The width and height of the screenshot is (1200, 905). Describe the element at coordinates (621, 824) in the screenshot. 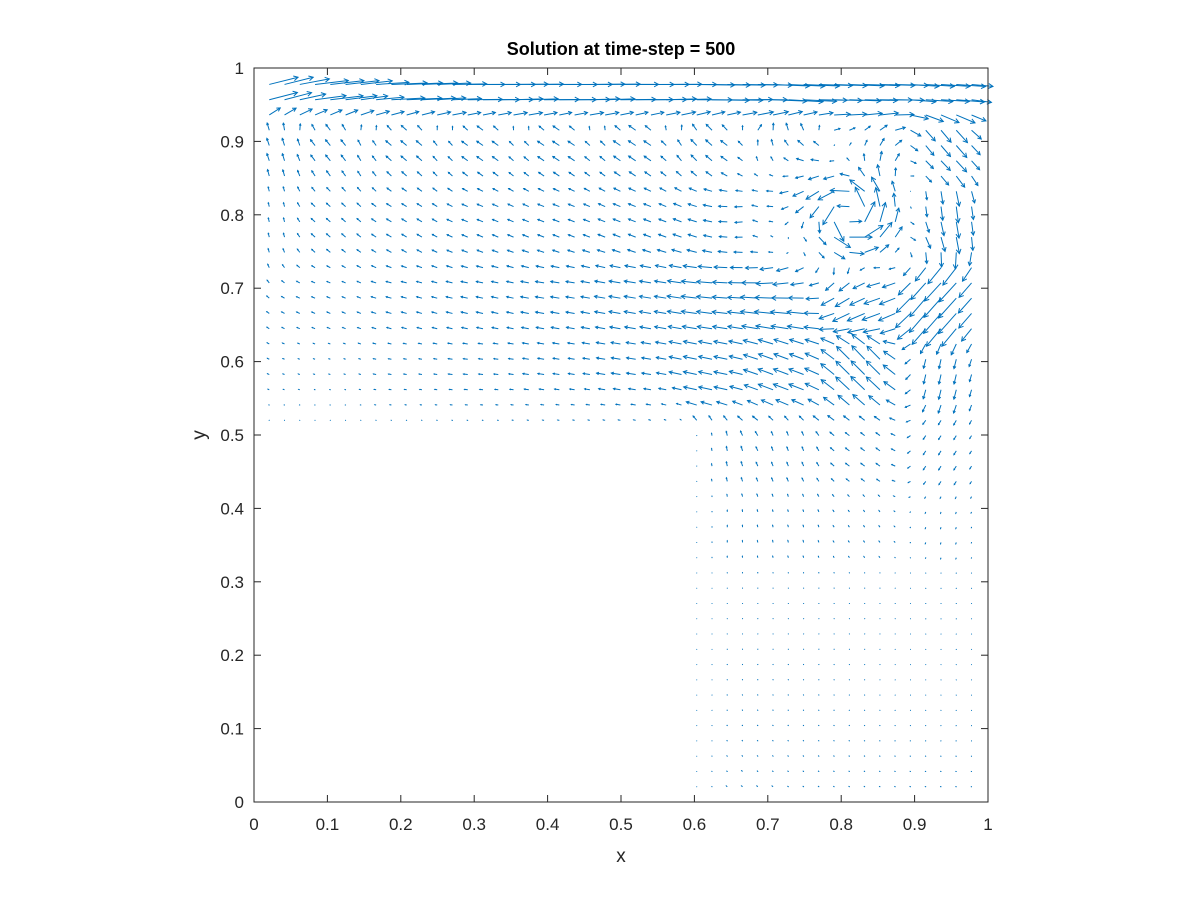

I see `x-tick-label: 0.5` at that location.